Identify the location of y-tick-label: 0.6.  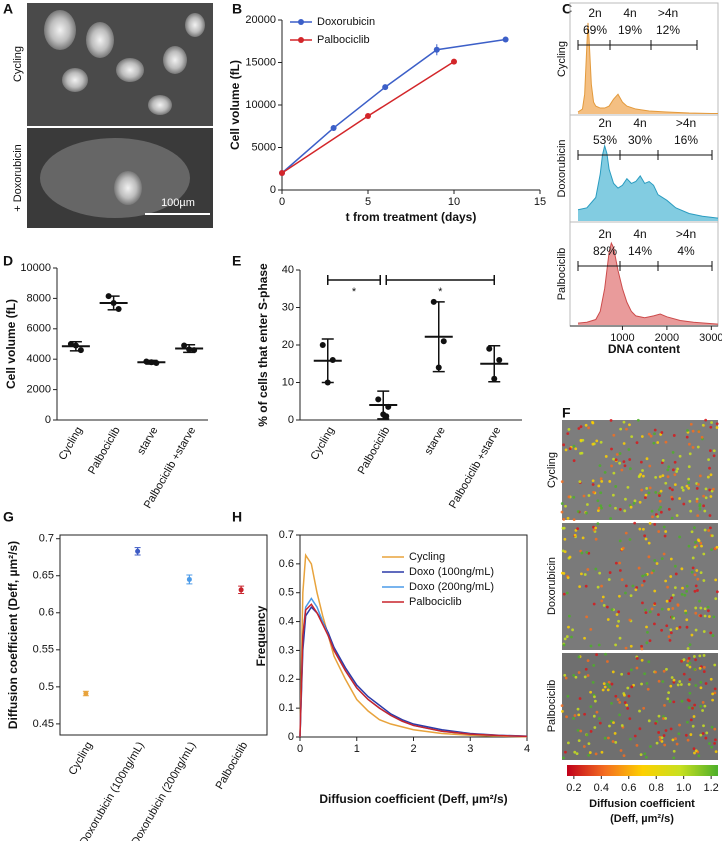
(286, 564).